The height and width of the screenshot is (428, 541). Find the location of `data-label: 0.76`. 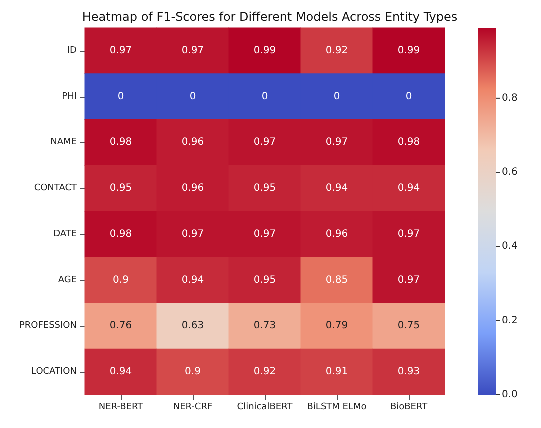

data-label: 0.76 is located at coordinates (121, 326).